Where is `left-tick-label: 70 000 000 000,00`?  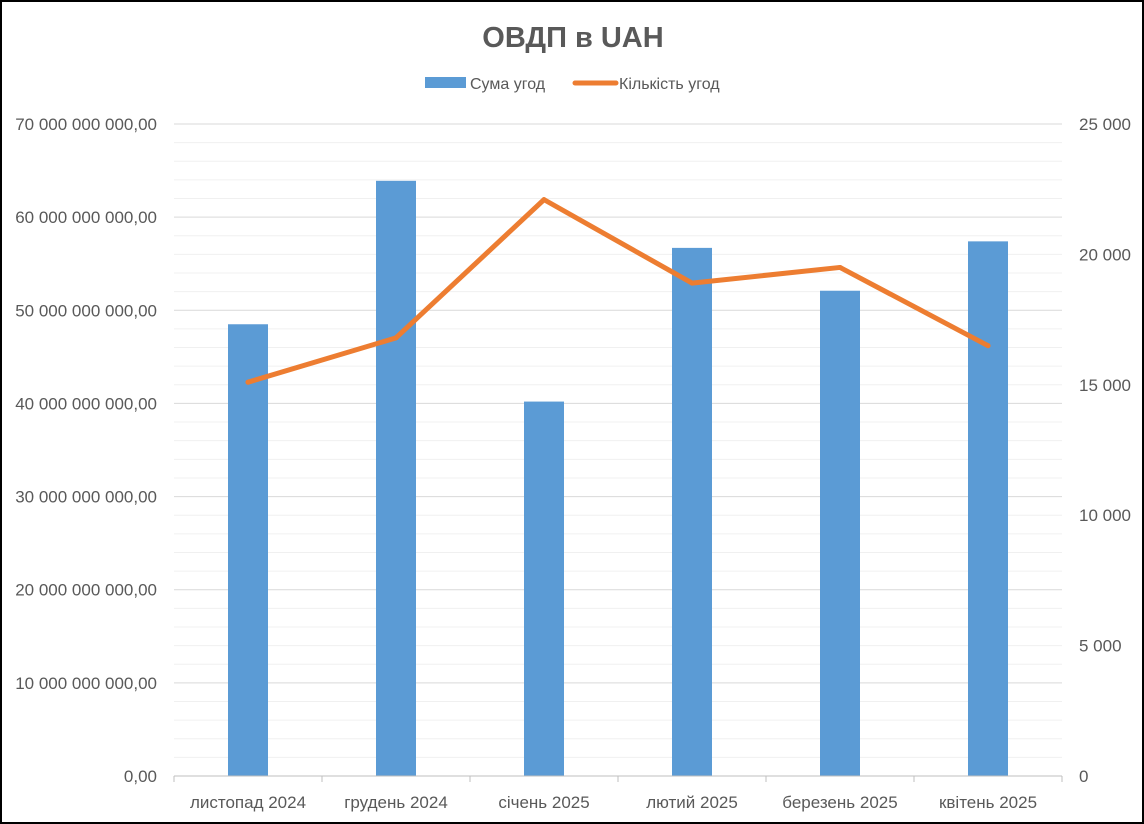
left-tick-label: 70 000 000 000,00 is located at coordinates (86, 124).